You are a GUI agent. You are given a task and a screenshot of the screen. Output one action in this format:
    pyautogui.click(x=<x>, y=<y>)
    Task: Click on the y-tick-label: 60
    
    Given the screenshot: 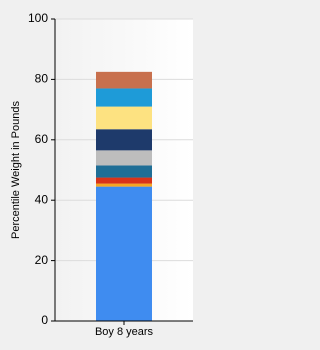 What is the action you would take?
    pyautogui.click(x=42, y=139)
    